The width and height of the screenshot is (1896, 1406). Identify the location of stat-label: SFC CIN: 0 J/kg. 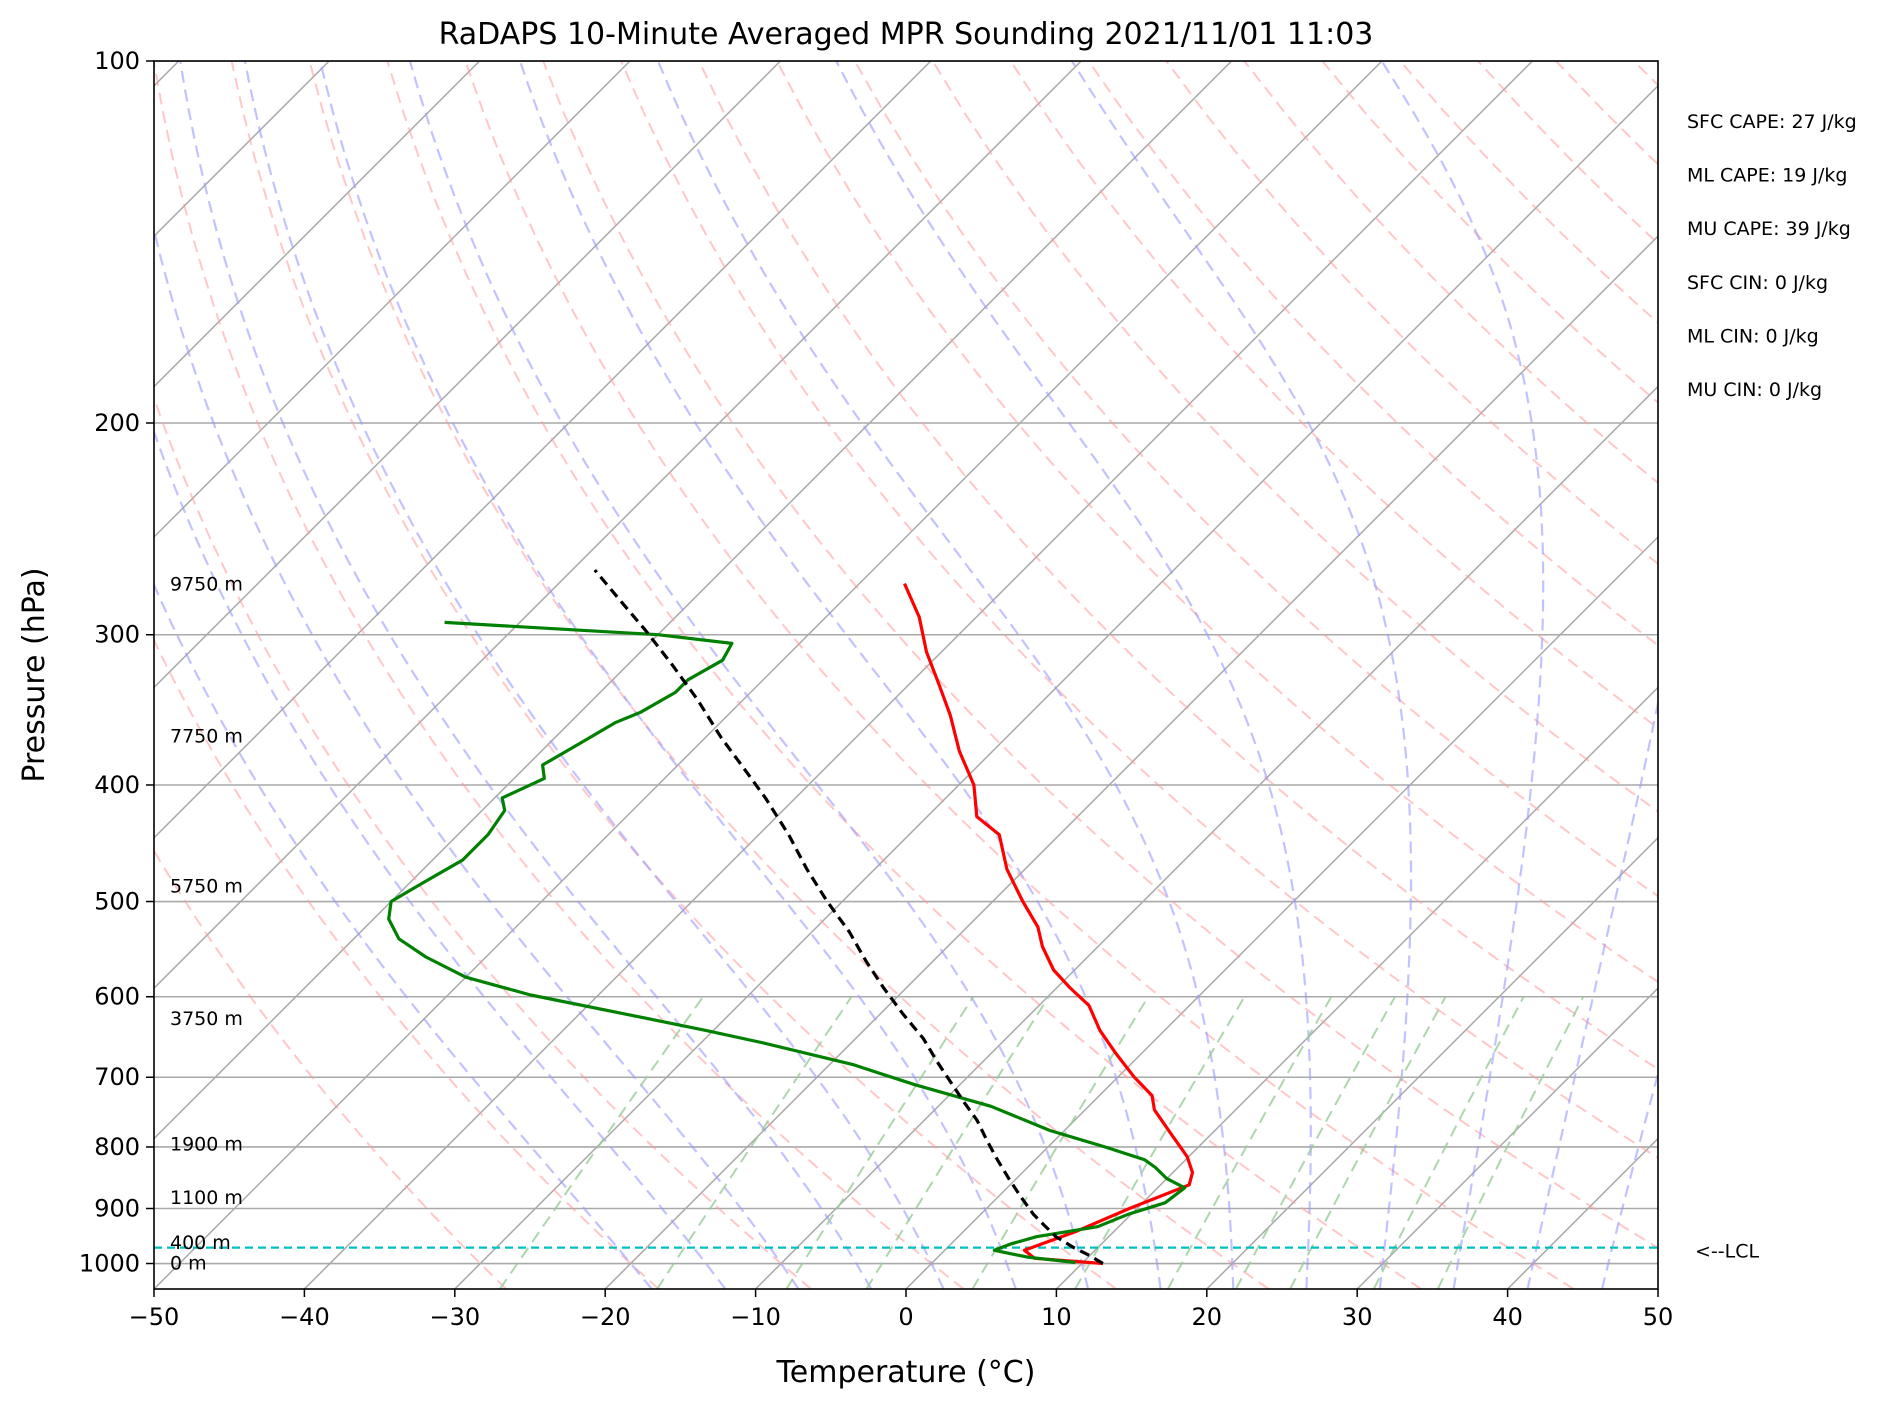
(1757, 283).